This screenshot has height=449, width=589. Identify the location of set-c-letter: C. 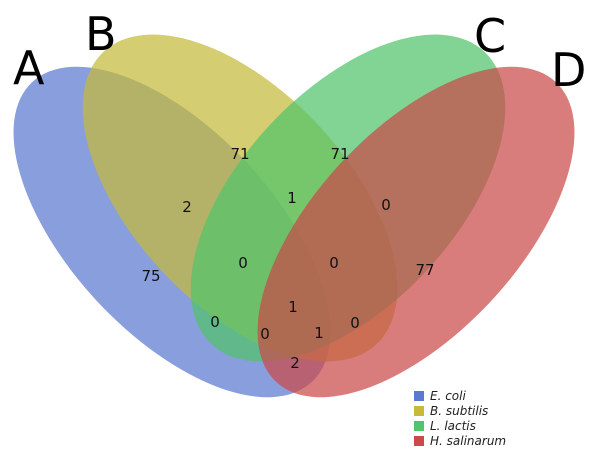
(490, 36).